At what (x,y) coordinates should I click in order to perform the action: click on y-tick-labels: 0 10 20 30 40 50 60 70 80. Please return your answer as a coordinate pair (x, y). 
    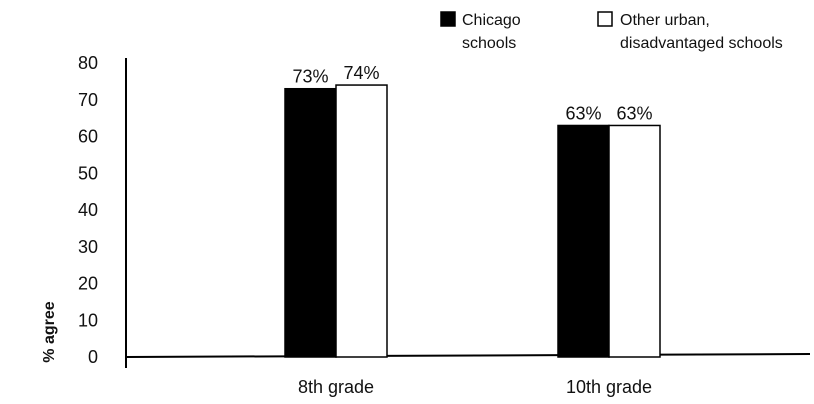
    Looking at the image, I should click on (88, 210).